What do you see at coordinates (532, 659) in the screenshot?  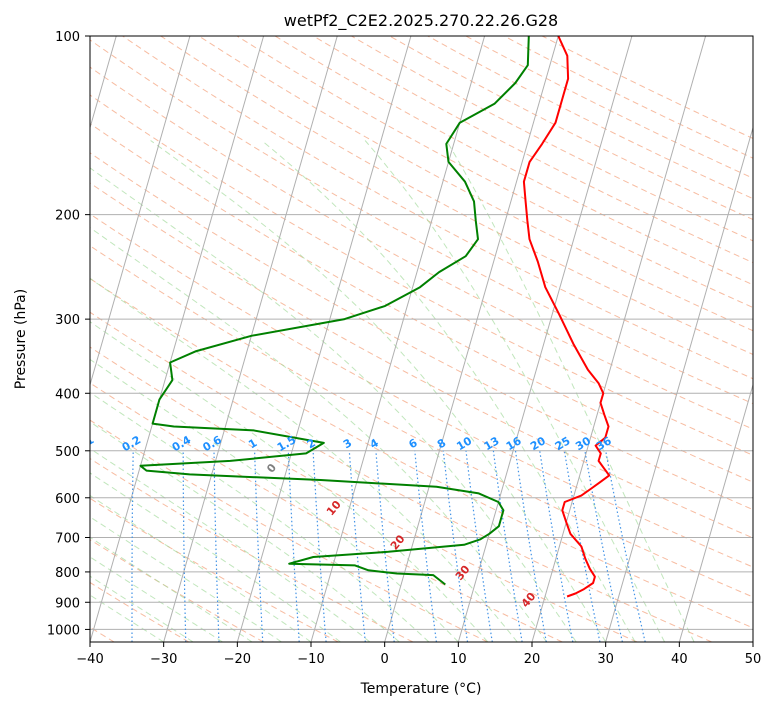 I see `x-tick-label: 20` at bounding box center [532, 659].